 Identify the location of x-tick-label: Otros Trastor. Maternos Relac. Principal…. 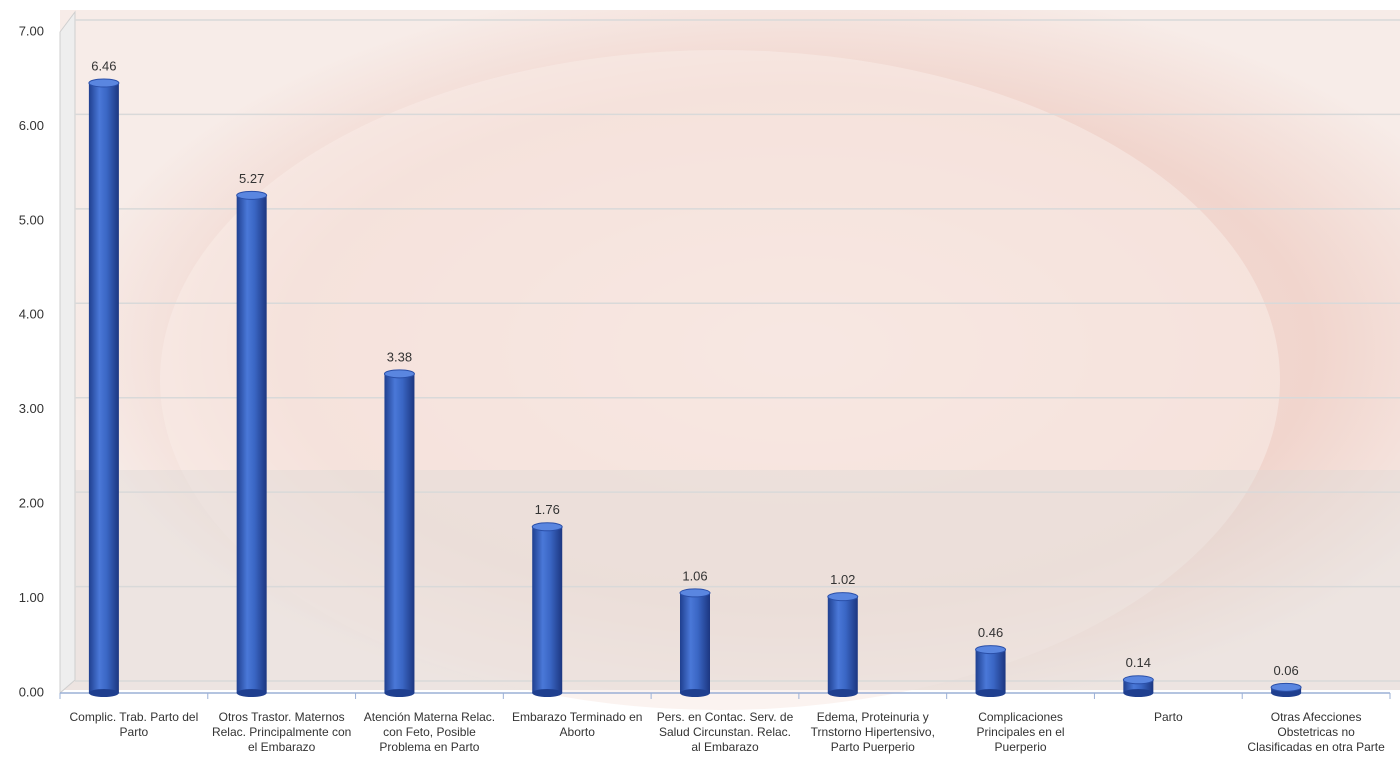
(281, 732).